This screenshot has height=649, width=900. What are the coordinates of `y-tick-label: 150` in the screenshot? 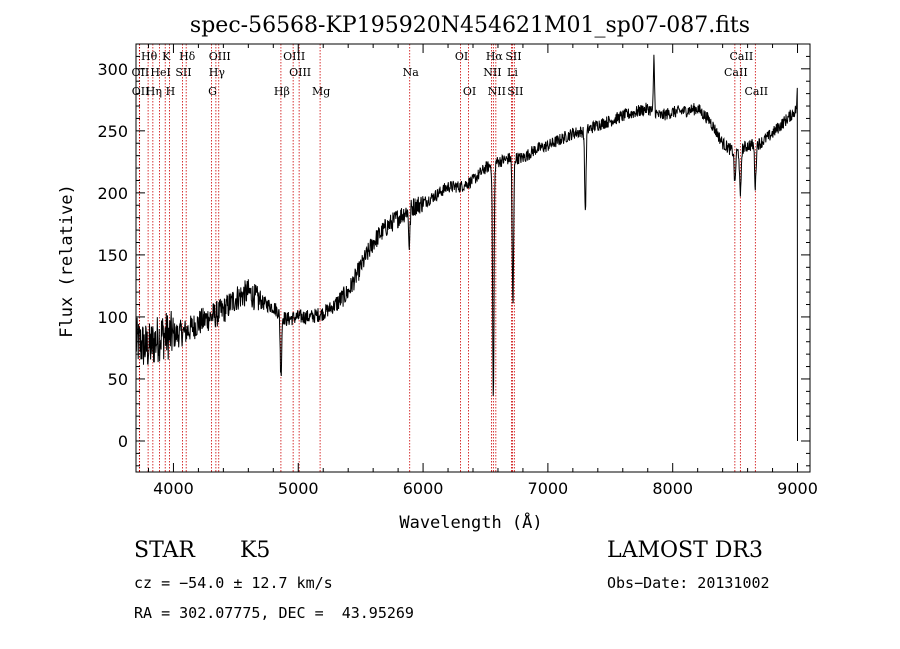 It's located at (112, 255).